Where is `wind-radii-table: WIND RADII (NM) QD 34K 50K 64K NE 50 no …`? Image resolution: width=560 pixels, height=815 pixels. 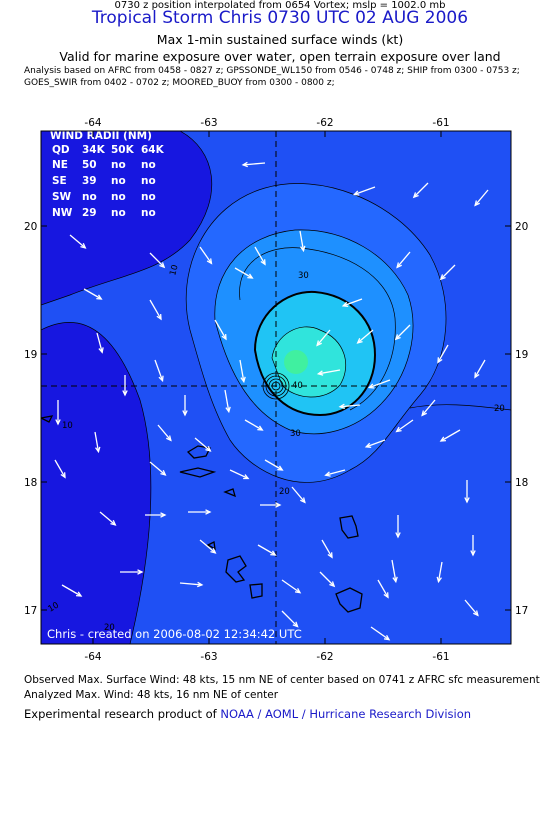 wind-radii-table: WIND RADII (NM) QD 34K 50K 64K NE 50 no … is located at coordinates (107, 174).